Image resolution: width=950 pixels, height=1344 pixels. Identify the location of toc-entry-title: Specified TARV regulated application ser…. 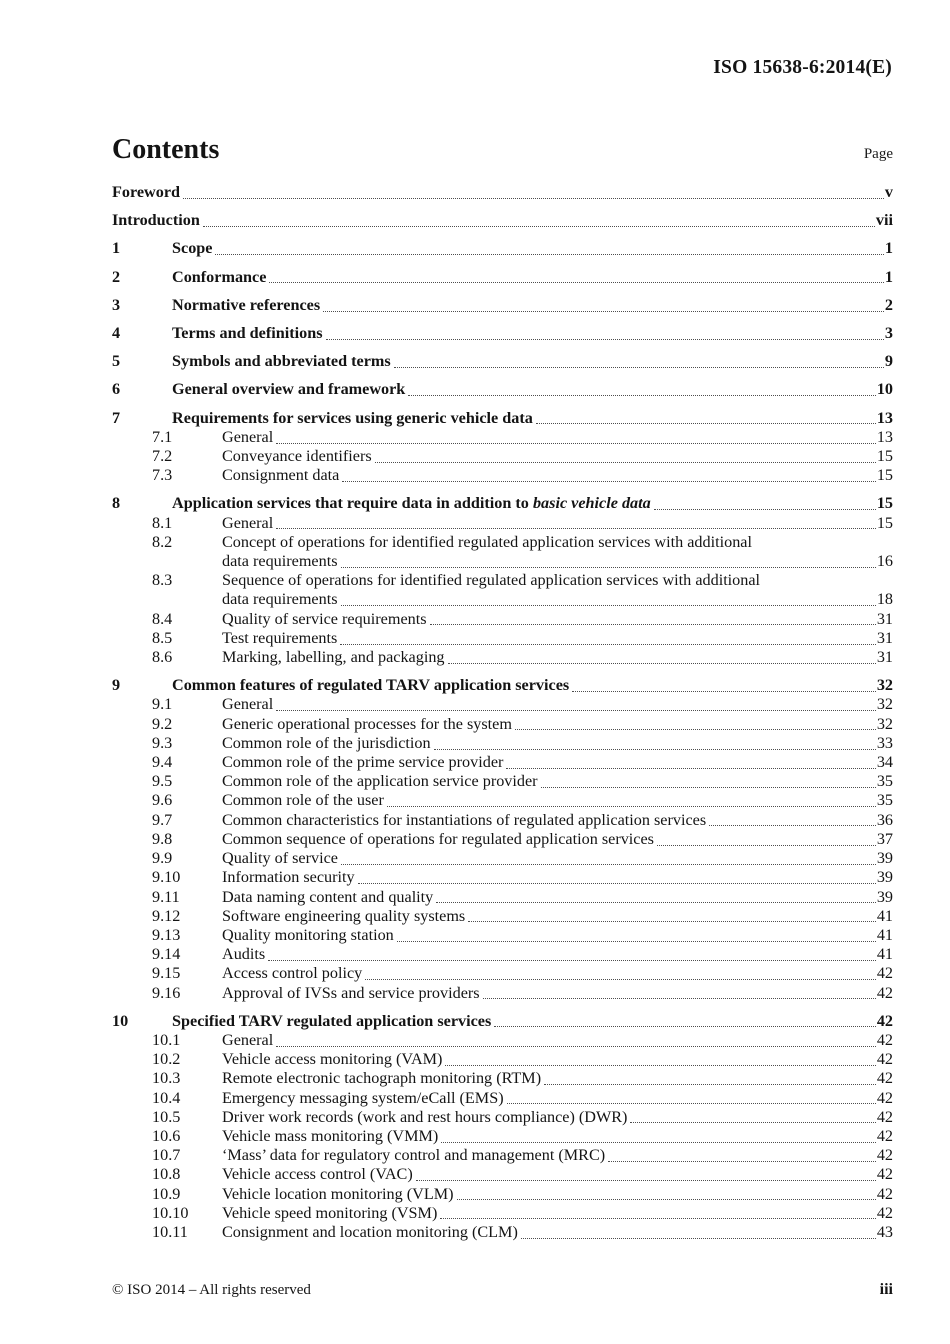
(332, 1020).